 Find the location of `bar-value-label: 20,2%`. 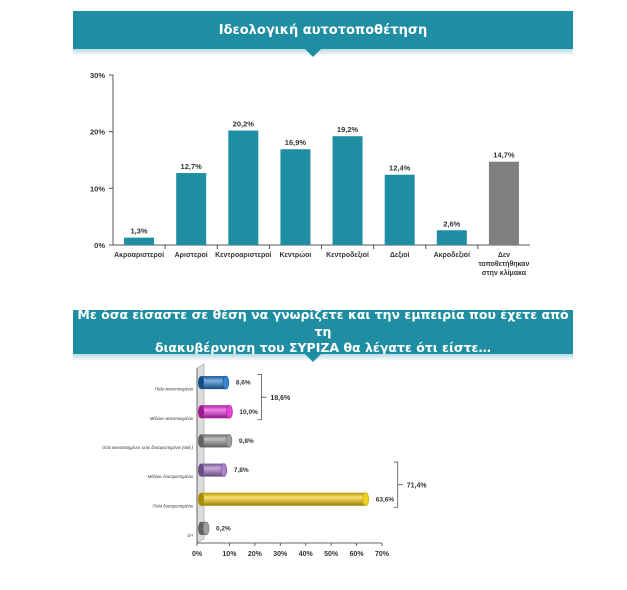

bar-value-label: 20,2% is located at coordinates (244, 124).